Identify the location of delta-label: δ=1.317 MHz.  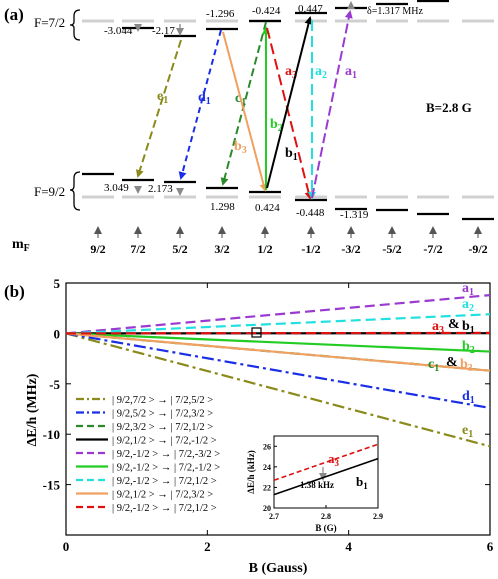
(395, 11).